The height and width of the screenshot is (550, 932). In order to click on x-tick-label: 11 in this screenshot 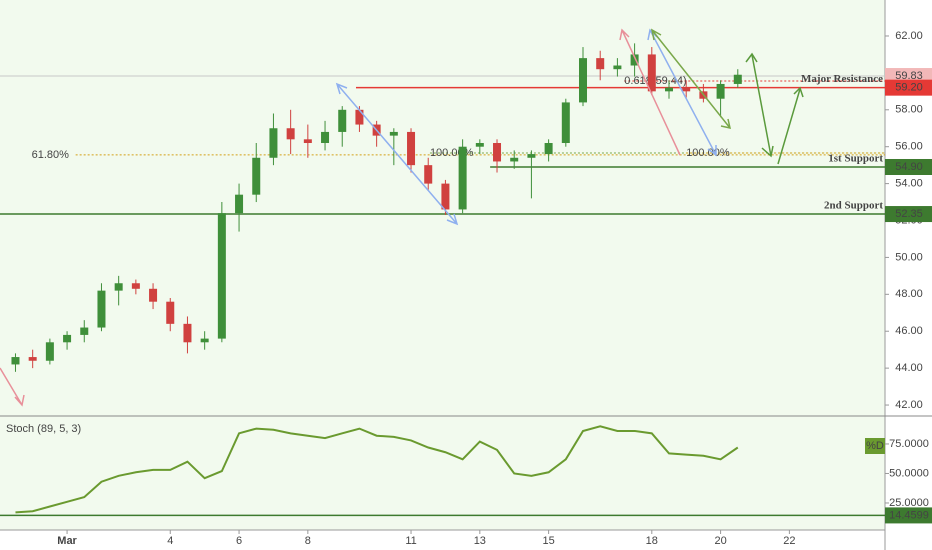, I will do `click(410, 541)`.